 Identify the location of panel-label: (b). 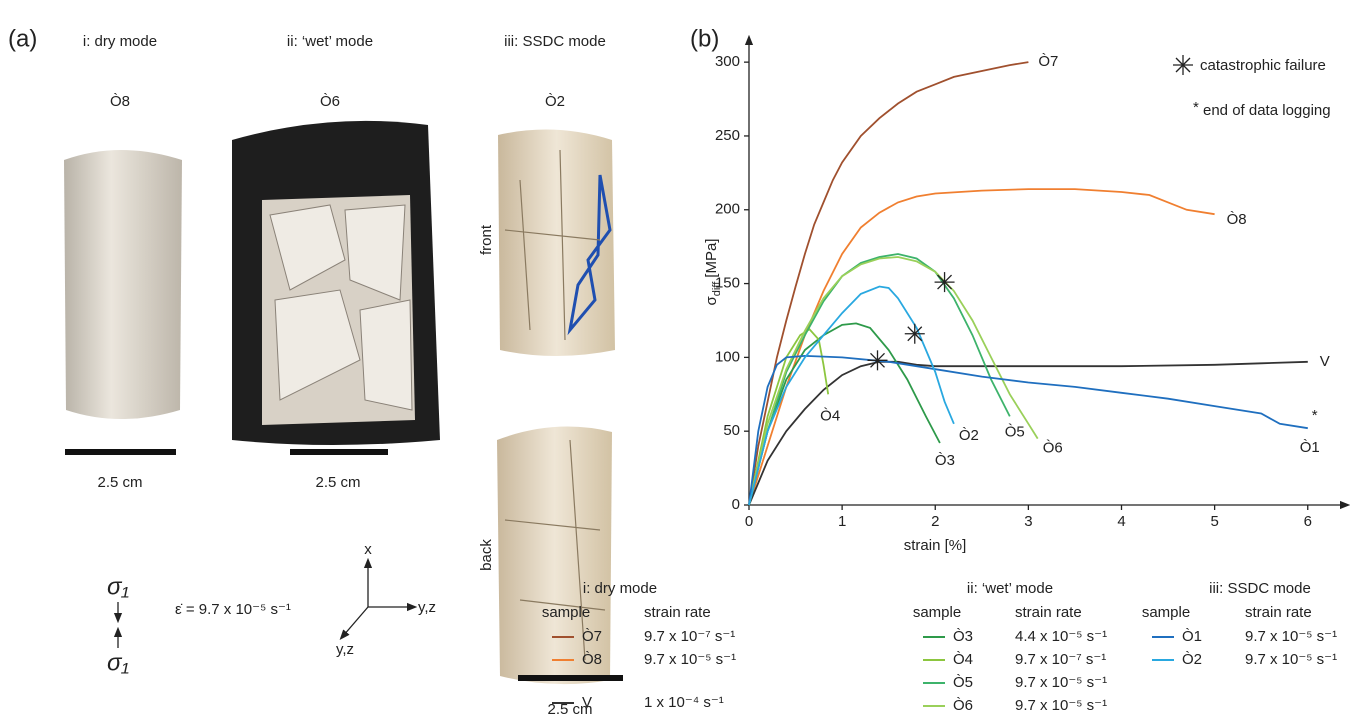
(704, 38).